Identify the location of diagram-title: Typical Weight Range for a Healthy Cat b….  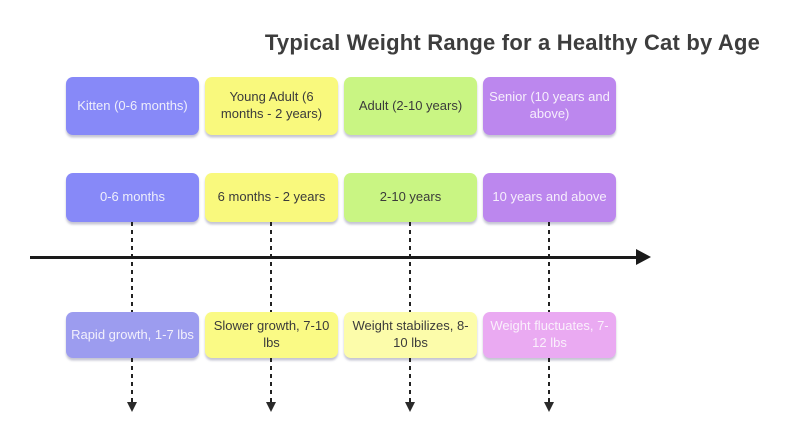
(512, 42).